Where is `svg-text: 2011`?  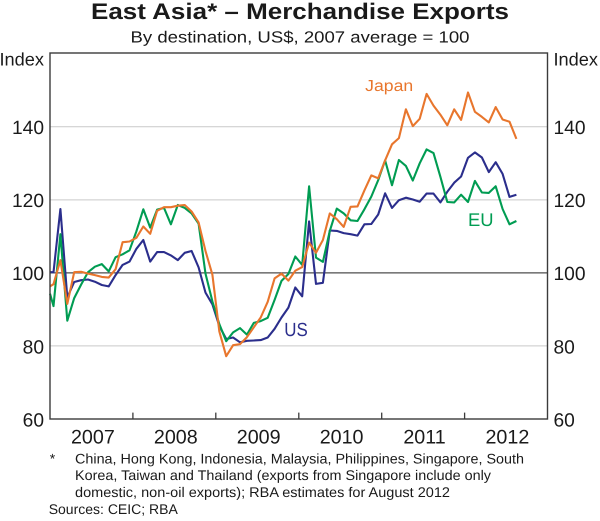 svg-text: 2011 is located at coordinates (424, 438).